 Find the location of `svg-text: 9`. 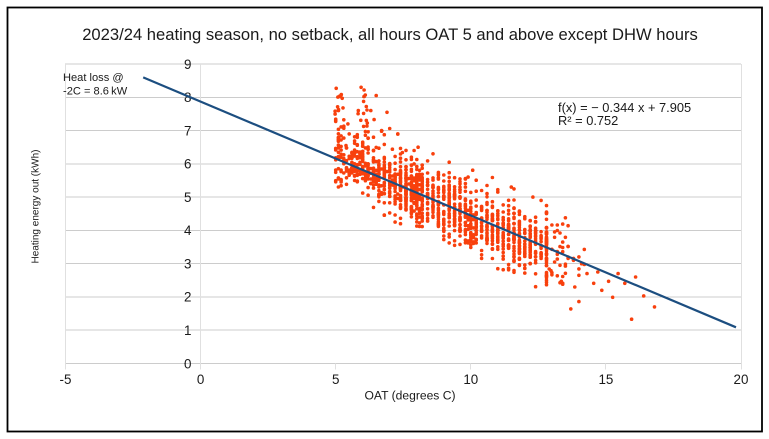

svg-text: 9 is located at coordinates (187, 64).